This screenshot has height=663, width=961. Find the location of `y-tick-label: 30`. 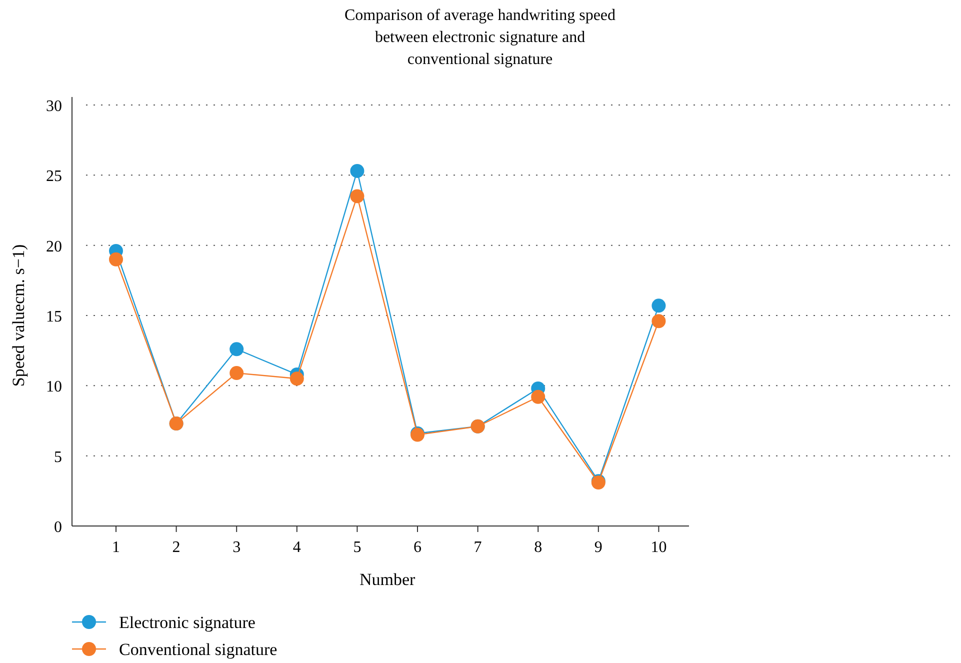

y-tick-label: 30 is located at coordinates (54, 106).